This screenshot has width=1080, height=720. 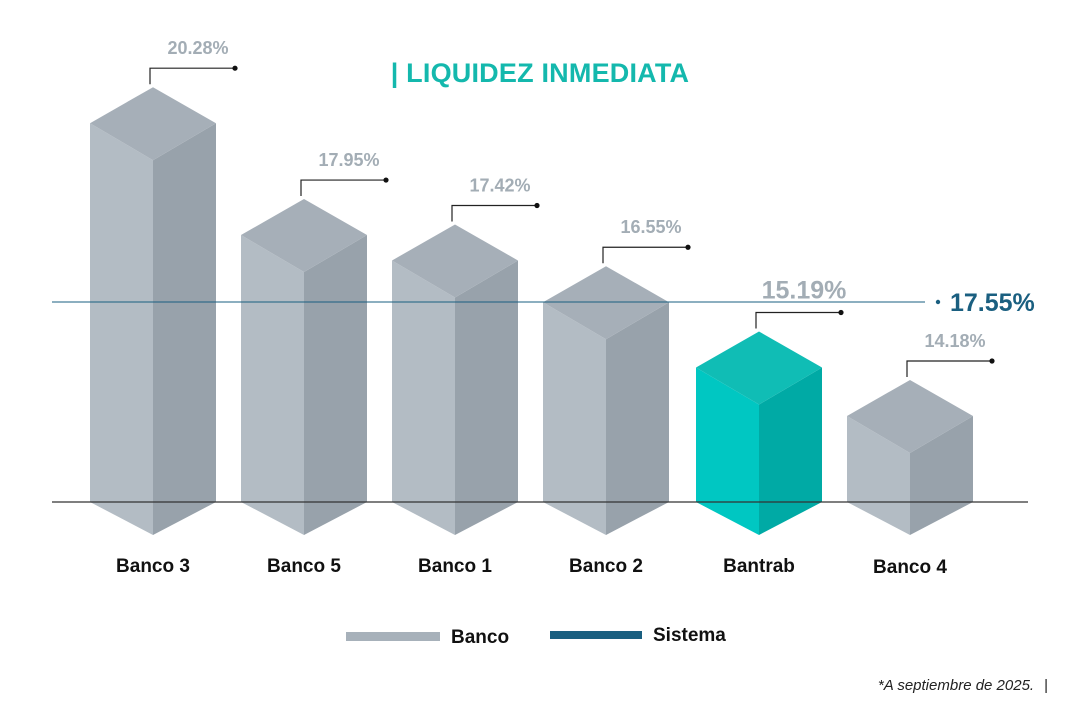 I want to click on category-label: Banco 4, so click(x=910, y=567).